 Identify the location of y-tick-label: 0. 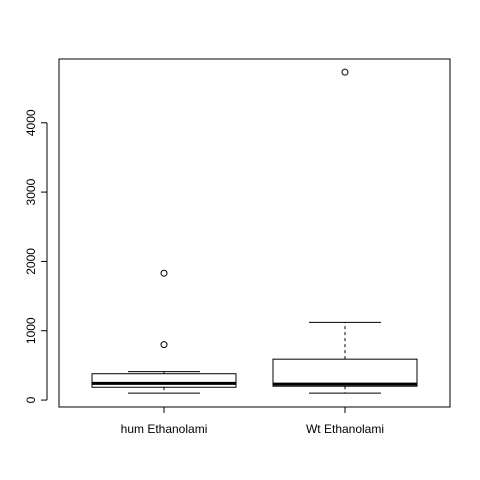
(31, 399).